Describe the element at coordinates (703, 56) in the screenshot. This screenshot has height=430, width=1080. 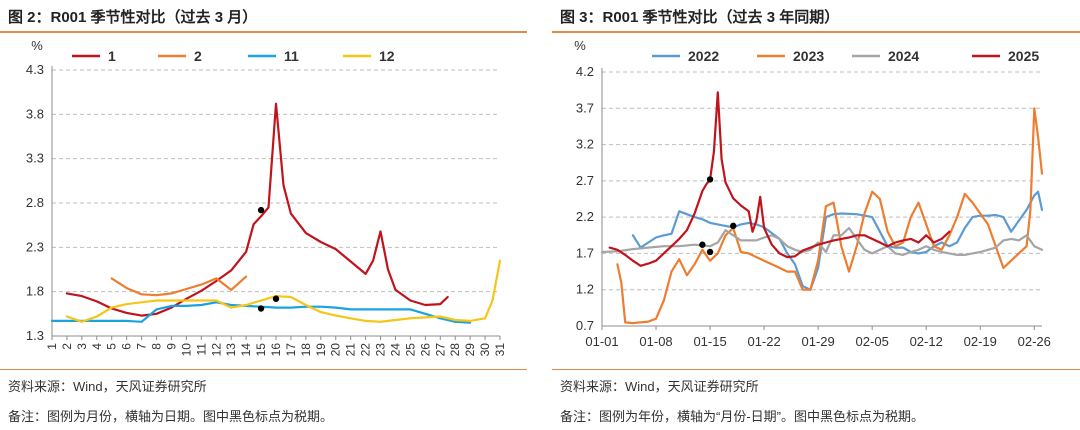
I see `legend-label-2022: 2022` at that location.